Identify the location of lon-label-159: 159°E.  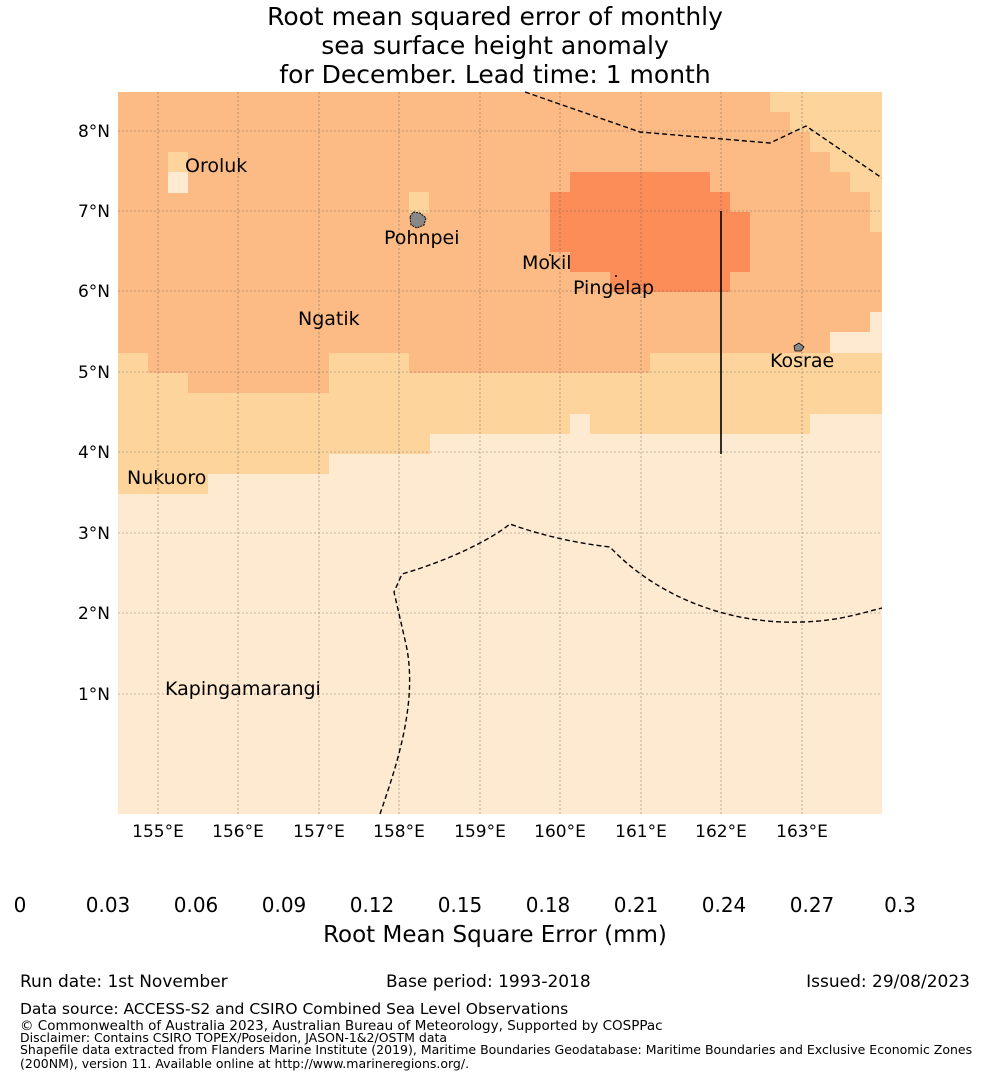
(480, 832).